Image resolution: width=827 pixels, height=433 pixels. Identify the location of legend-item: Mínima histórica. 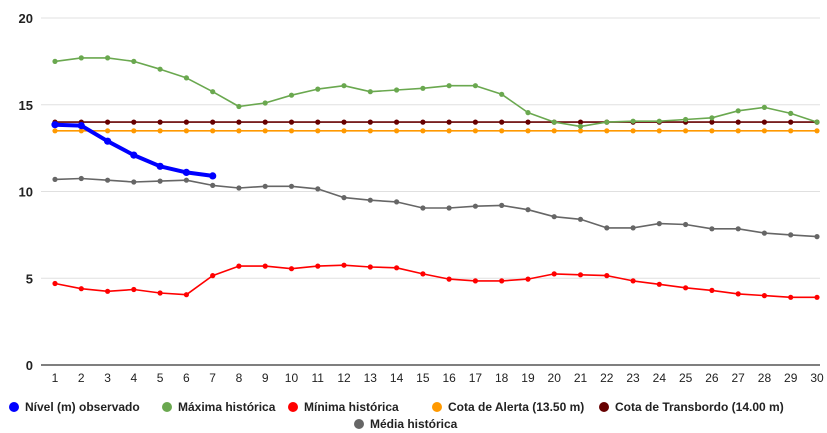
(343, 407).